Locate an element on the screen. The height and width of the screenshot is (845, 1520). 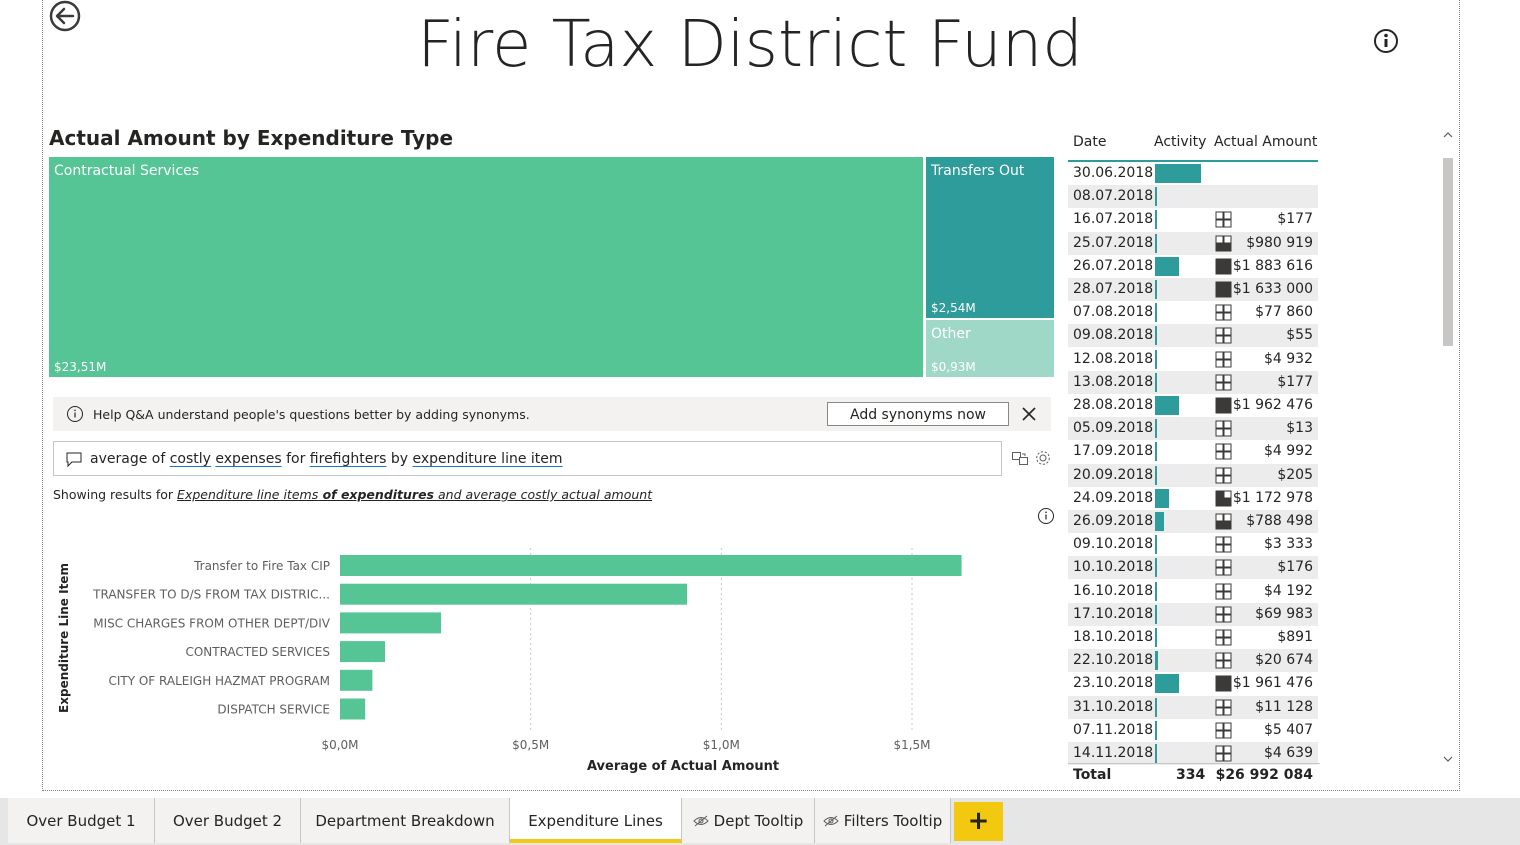
qa-term: expenses is located at coordinates (248, 459).